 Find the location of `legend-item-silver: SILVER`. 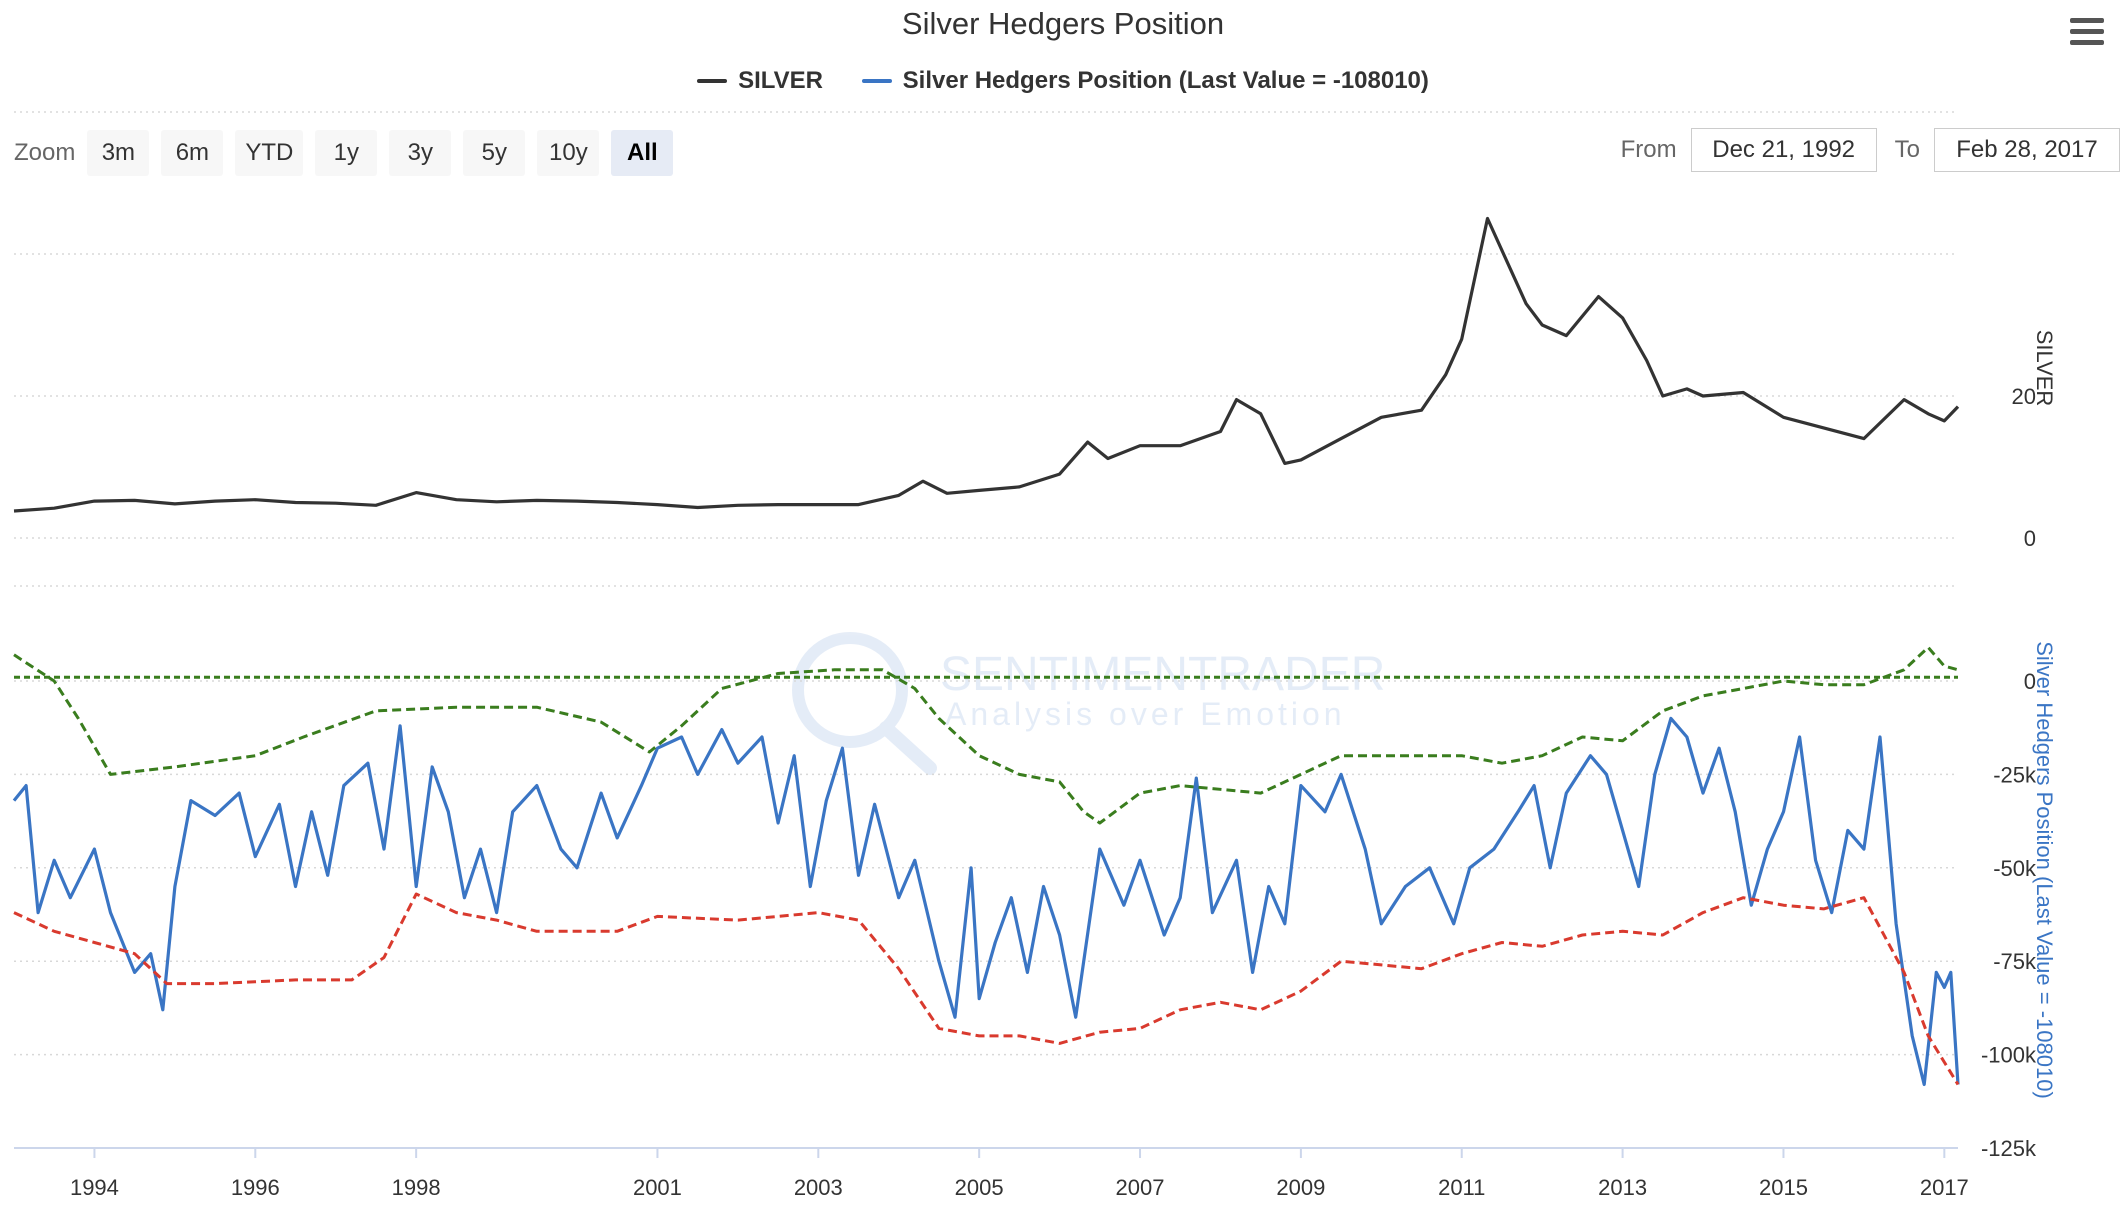

legend-item-silver: SILVER is located at coordinates (760, 81).